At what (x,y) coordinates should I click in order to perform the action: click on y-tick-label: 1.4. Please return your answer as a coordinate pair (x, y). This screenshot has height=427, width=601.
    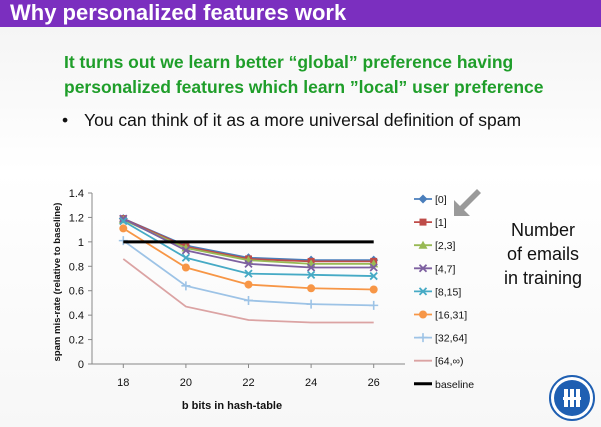
    Looking at the image, I should click on (76, 194).